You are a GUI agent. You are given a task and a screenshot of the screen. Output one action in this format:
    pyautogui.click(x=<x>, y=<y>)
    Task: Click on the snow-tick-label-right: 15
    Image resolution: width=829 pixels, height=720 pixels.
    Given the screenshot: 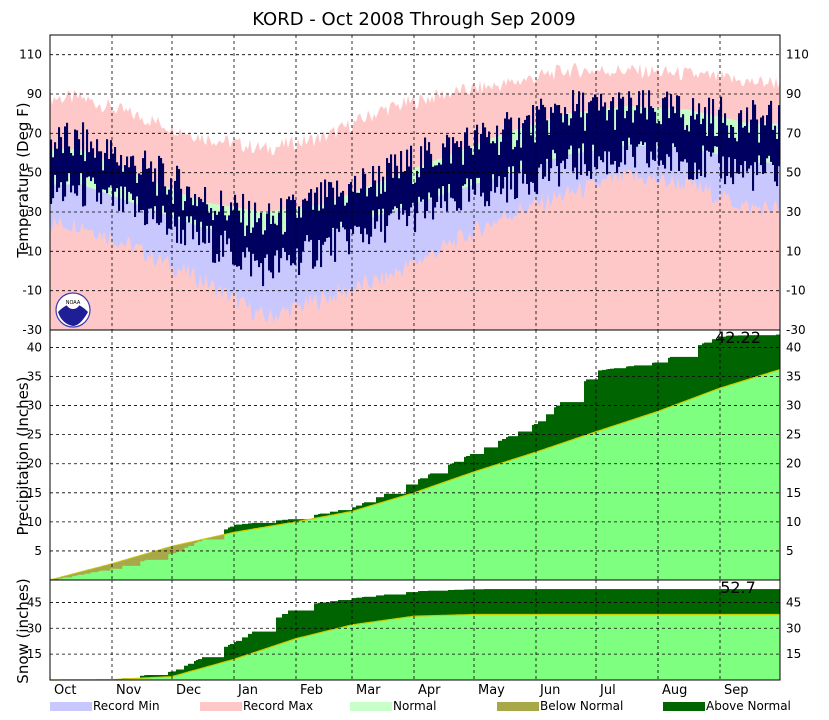 What is the action you would take?
    pyautogui.click(x=793, y=654)
    